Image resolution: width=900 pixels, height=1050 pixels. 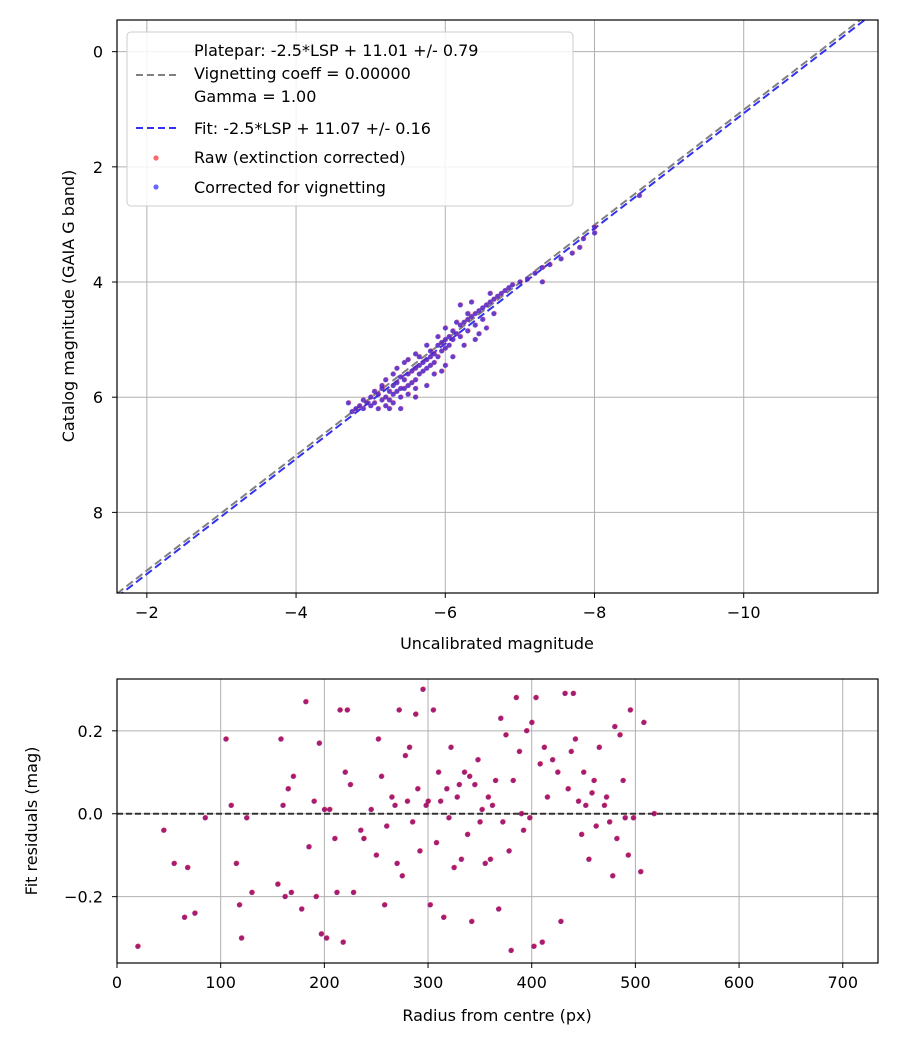 I want to click on legend-box, so click(x=350, y=119).